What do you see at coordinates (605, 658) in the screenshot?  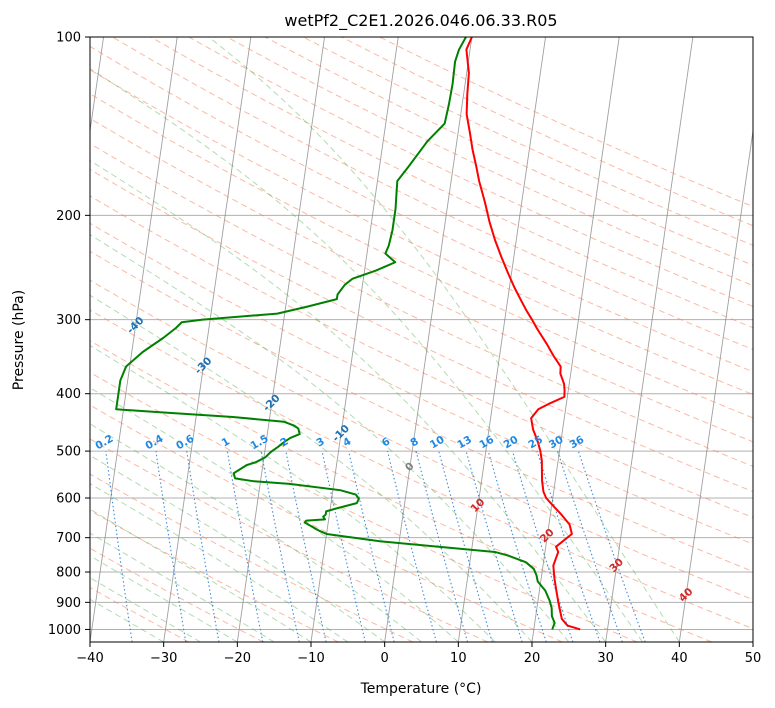 I see `x-tick-label: 30` at bounding box center [605, 658].